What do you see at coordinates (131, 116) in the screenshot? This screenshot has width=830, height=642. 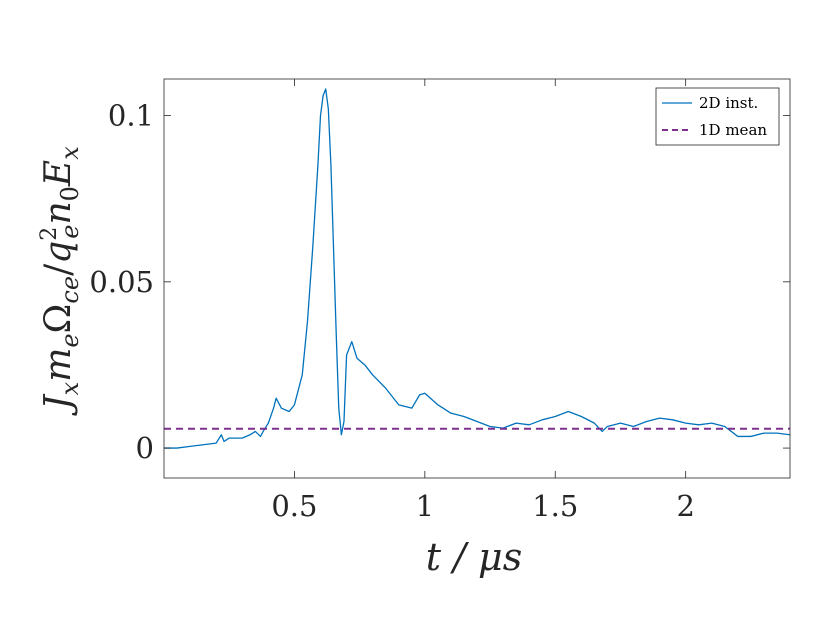 I see `y-tick-label: 0.1` at bounding box center [131, 116].